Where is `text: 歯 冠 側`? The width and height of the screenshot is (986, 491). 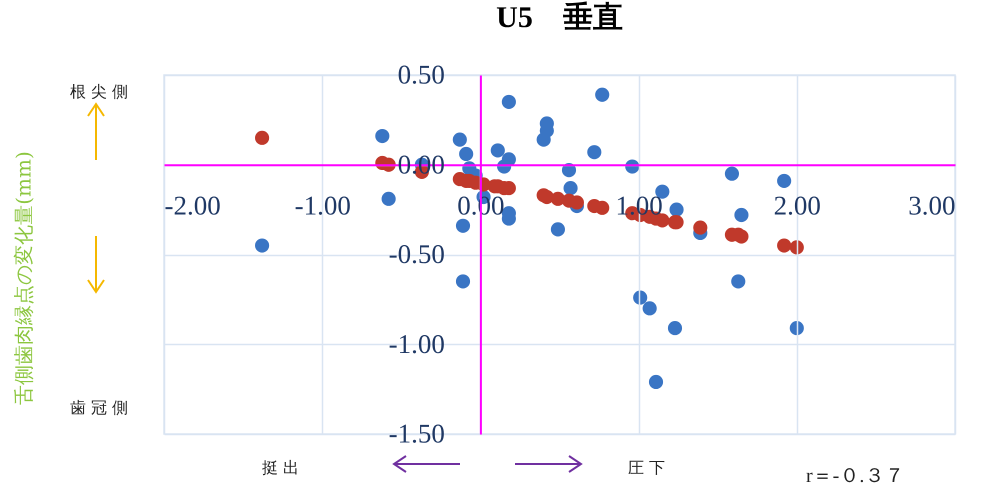 text: 歯 冠 側 is located at coordinates (99, 408).